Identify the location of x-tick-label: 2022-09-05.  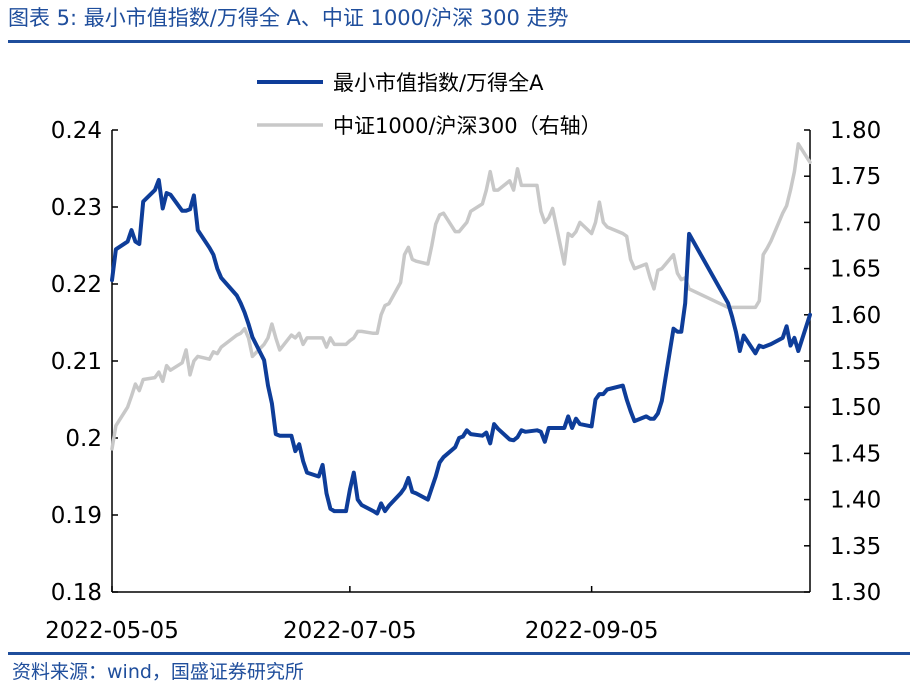
(592, 631).